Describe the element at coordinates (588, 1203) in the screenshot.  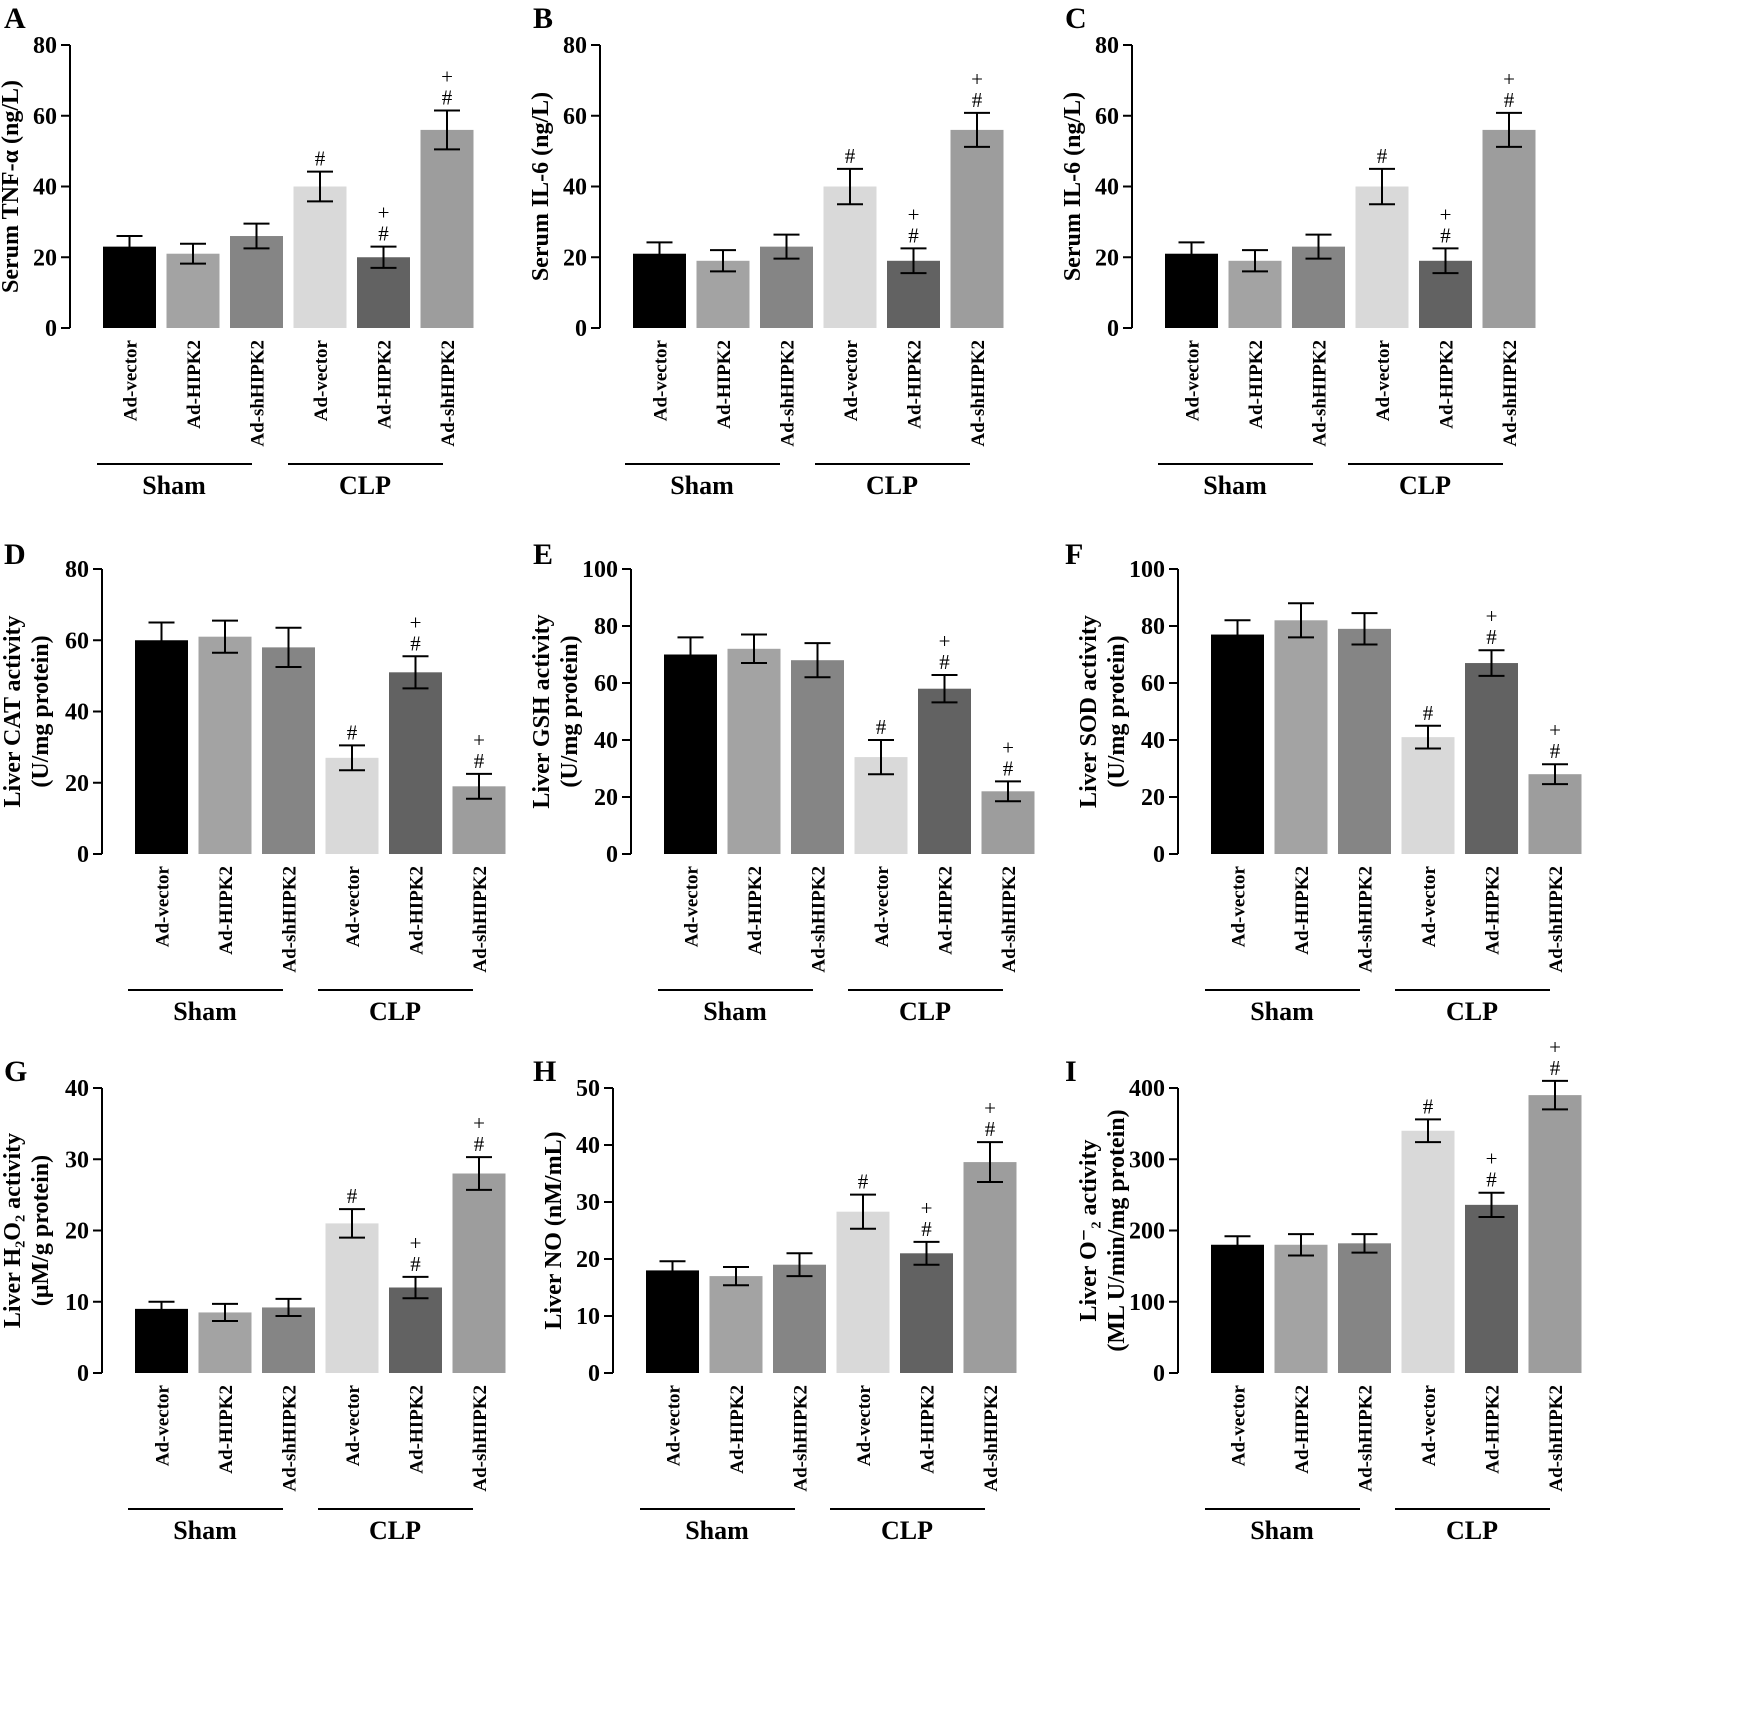
I see `y-tick-label: 30` at that location.